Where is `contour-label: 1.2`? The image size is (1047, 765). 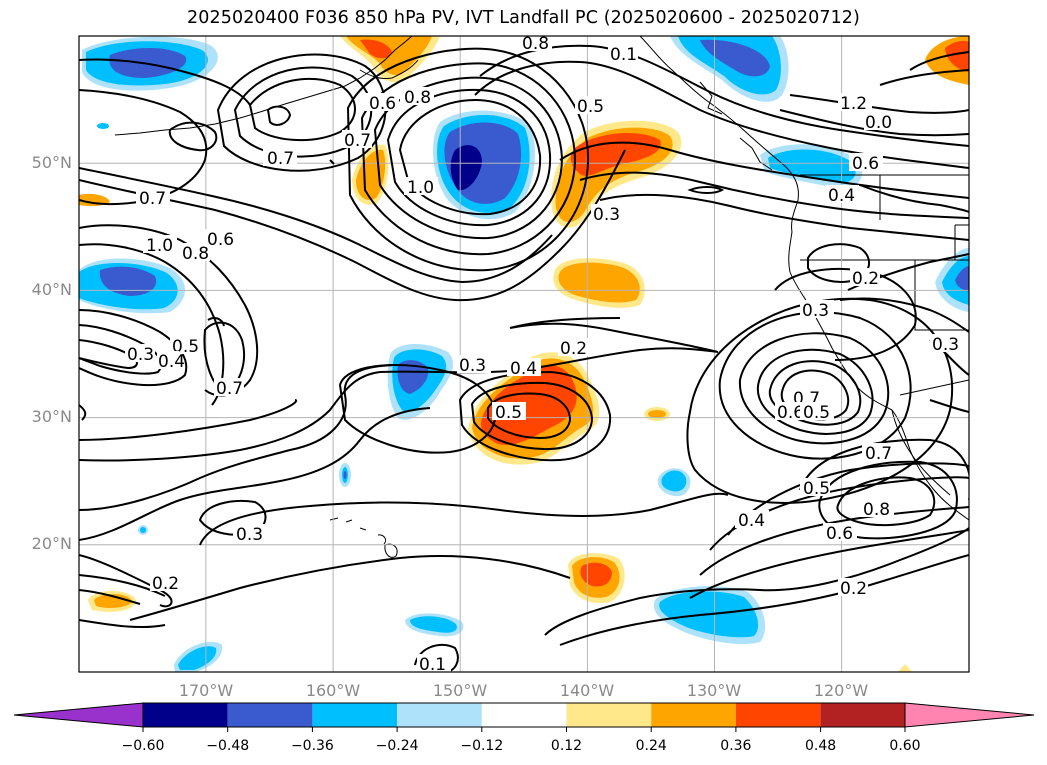 contour-label: 1.2 is located at coordinates (855, 103).